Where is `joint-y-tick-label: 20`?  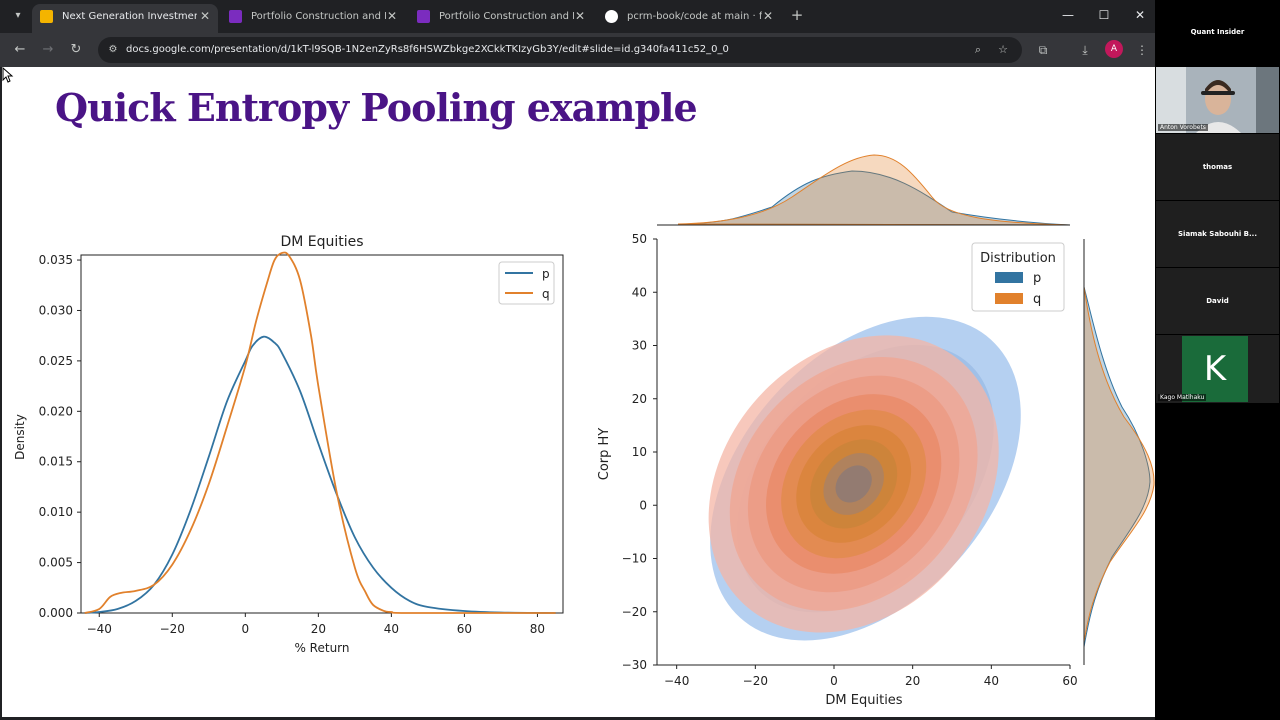 joint-y-tick-label: 20 is located at coordinates (639, 399).